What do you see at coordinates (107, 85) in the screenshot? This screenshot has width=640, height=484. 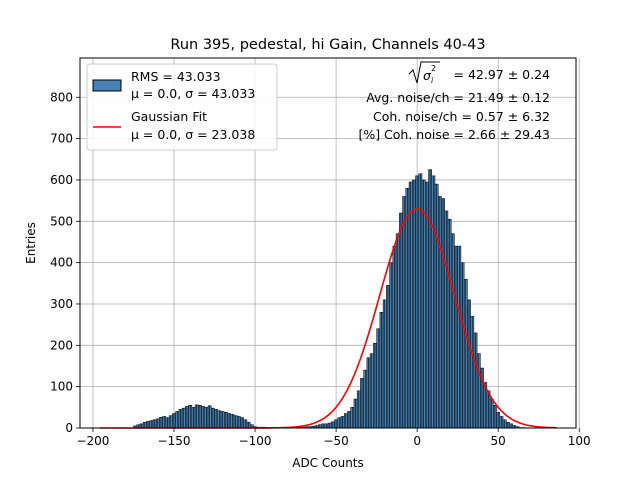 I see `legend-histogram-swatch` at bounding box center [107, 85].